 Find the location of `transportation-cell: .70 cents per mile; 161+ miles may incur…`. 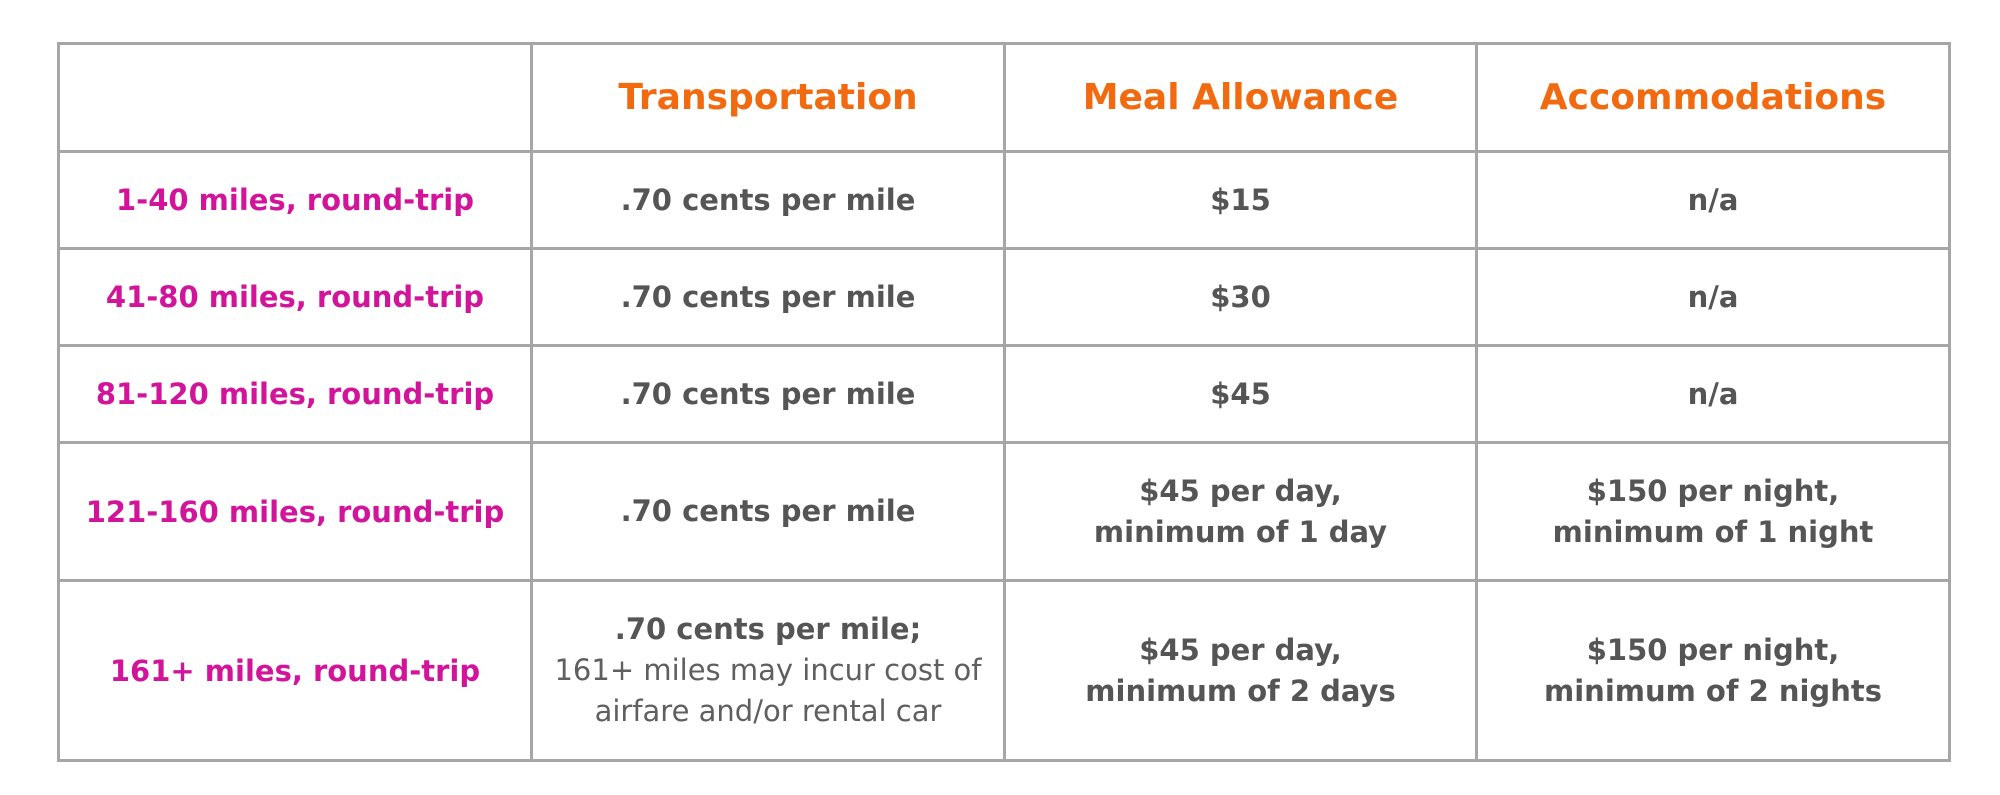

transportation-cell: .70 cents per mile; 161+ miles may incur… is located at coordinates (768, 670).